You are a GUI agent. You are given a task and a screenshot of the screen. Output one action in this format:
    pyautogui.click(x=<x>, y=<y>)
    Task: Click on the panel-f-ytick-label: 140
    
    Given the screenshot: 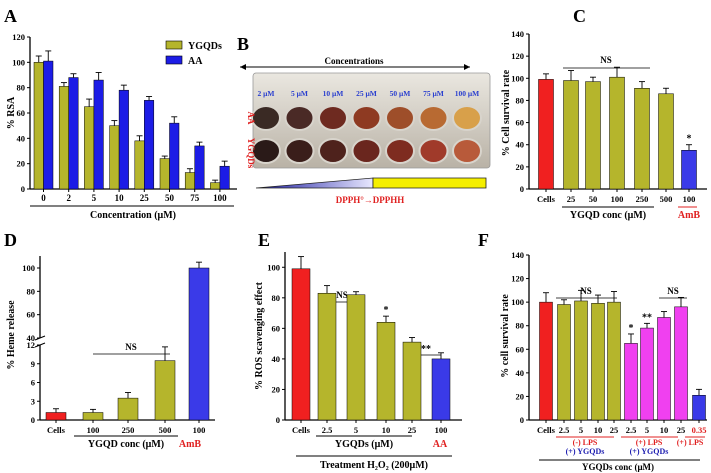 What is the action you would take?
    pyautogui.click(x=517, y=255)
    